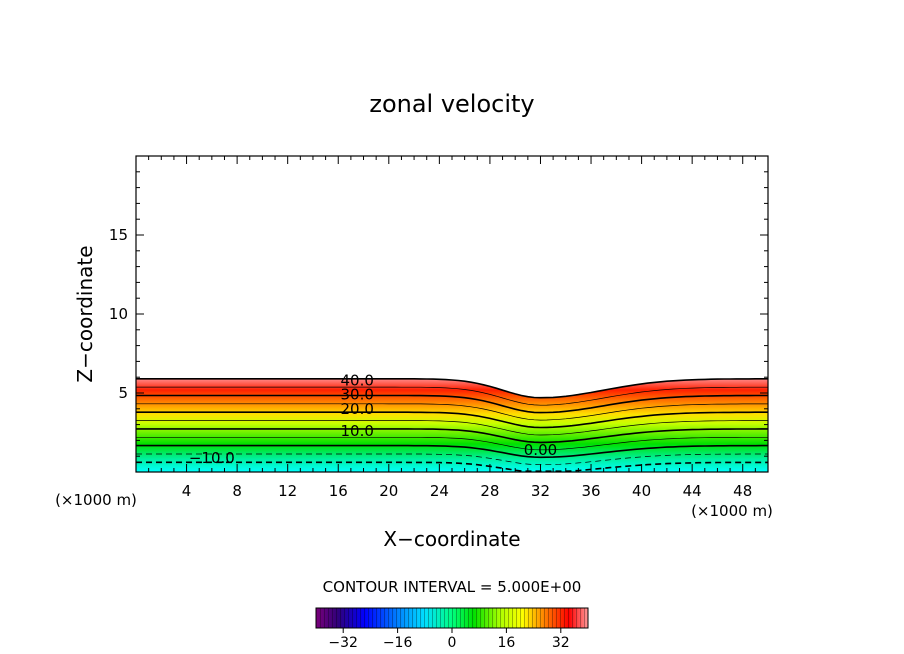  I want to click on x-tick-label: 12, so click(287, 491).